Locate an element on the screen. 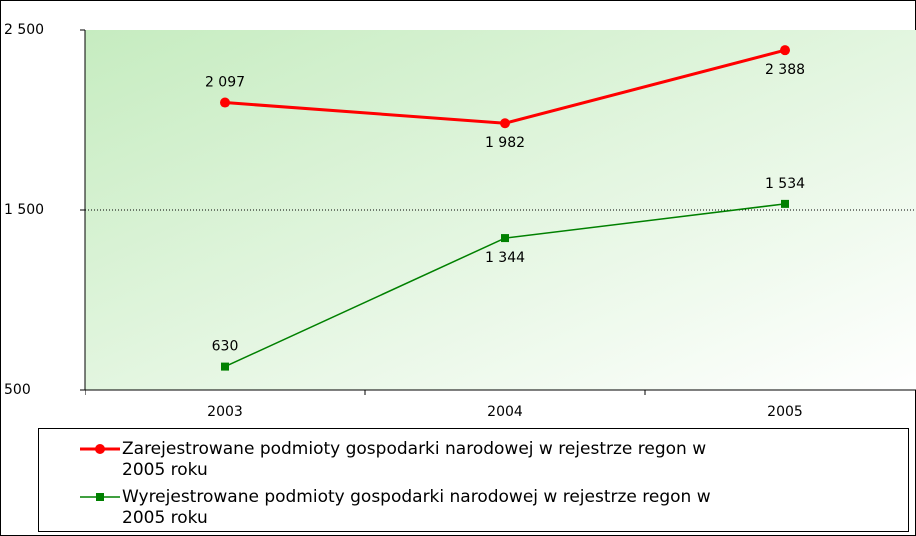 The image size is (916, 536). value-label: 630 is located at coordinates (225, 347).